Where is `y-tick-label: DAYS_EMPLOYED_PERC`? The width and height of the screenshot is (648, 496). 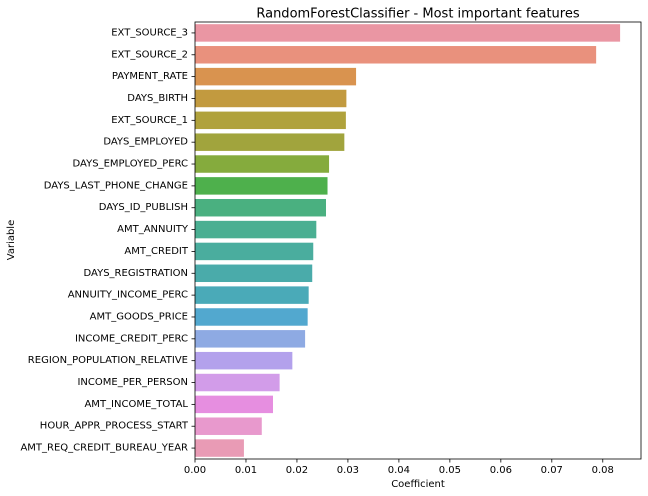
y-tick-label: DAYS_EMPLOYED_PERC is located at coordinates (130, 164).